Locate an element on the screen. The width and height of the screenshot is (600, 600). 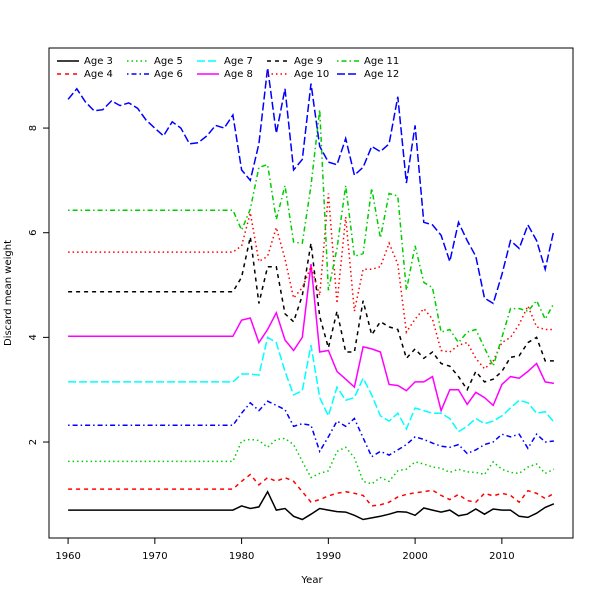
y-axis-label: Discard mean weight is located at coordinates (8, 293).